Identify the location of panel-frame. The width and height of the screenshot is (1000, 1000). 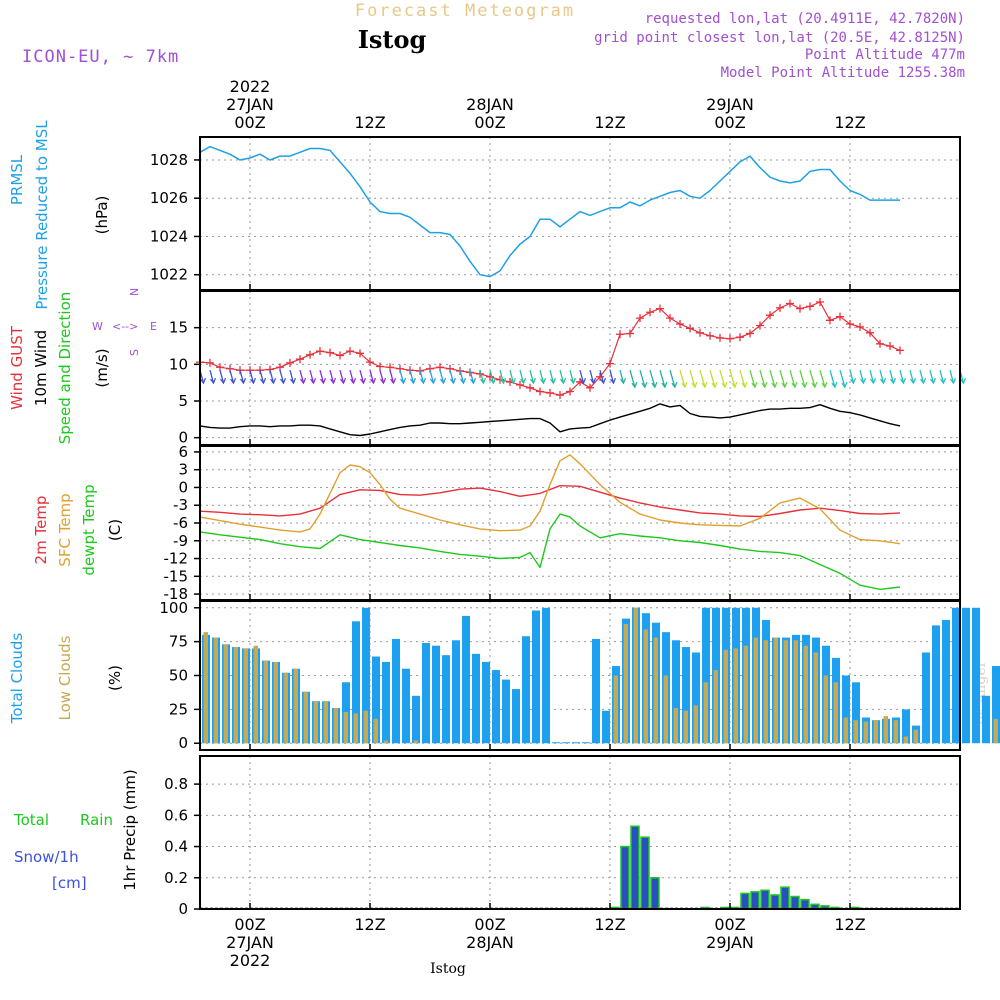
(580, 368).